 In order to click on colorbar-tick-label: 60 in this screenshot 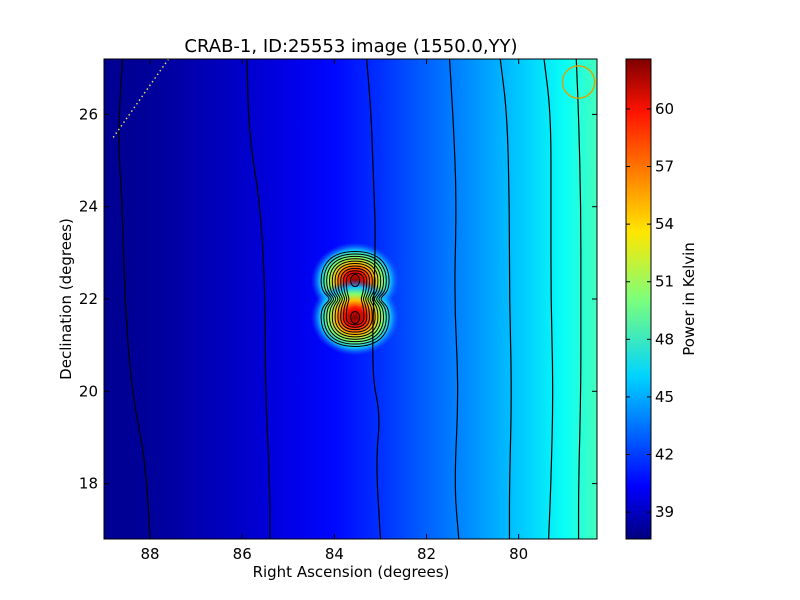, I will do `click(664, 109)`.